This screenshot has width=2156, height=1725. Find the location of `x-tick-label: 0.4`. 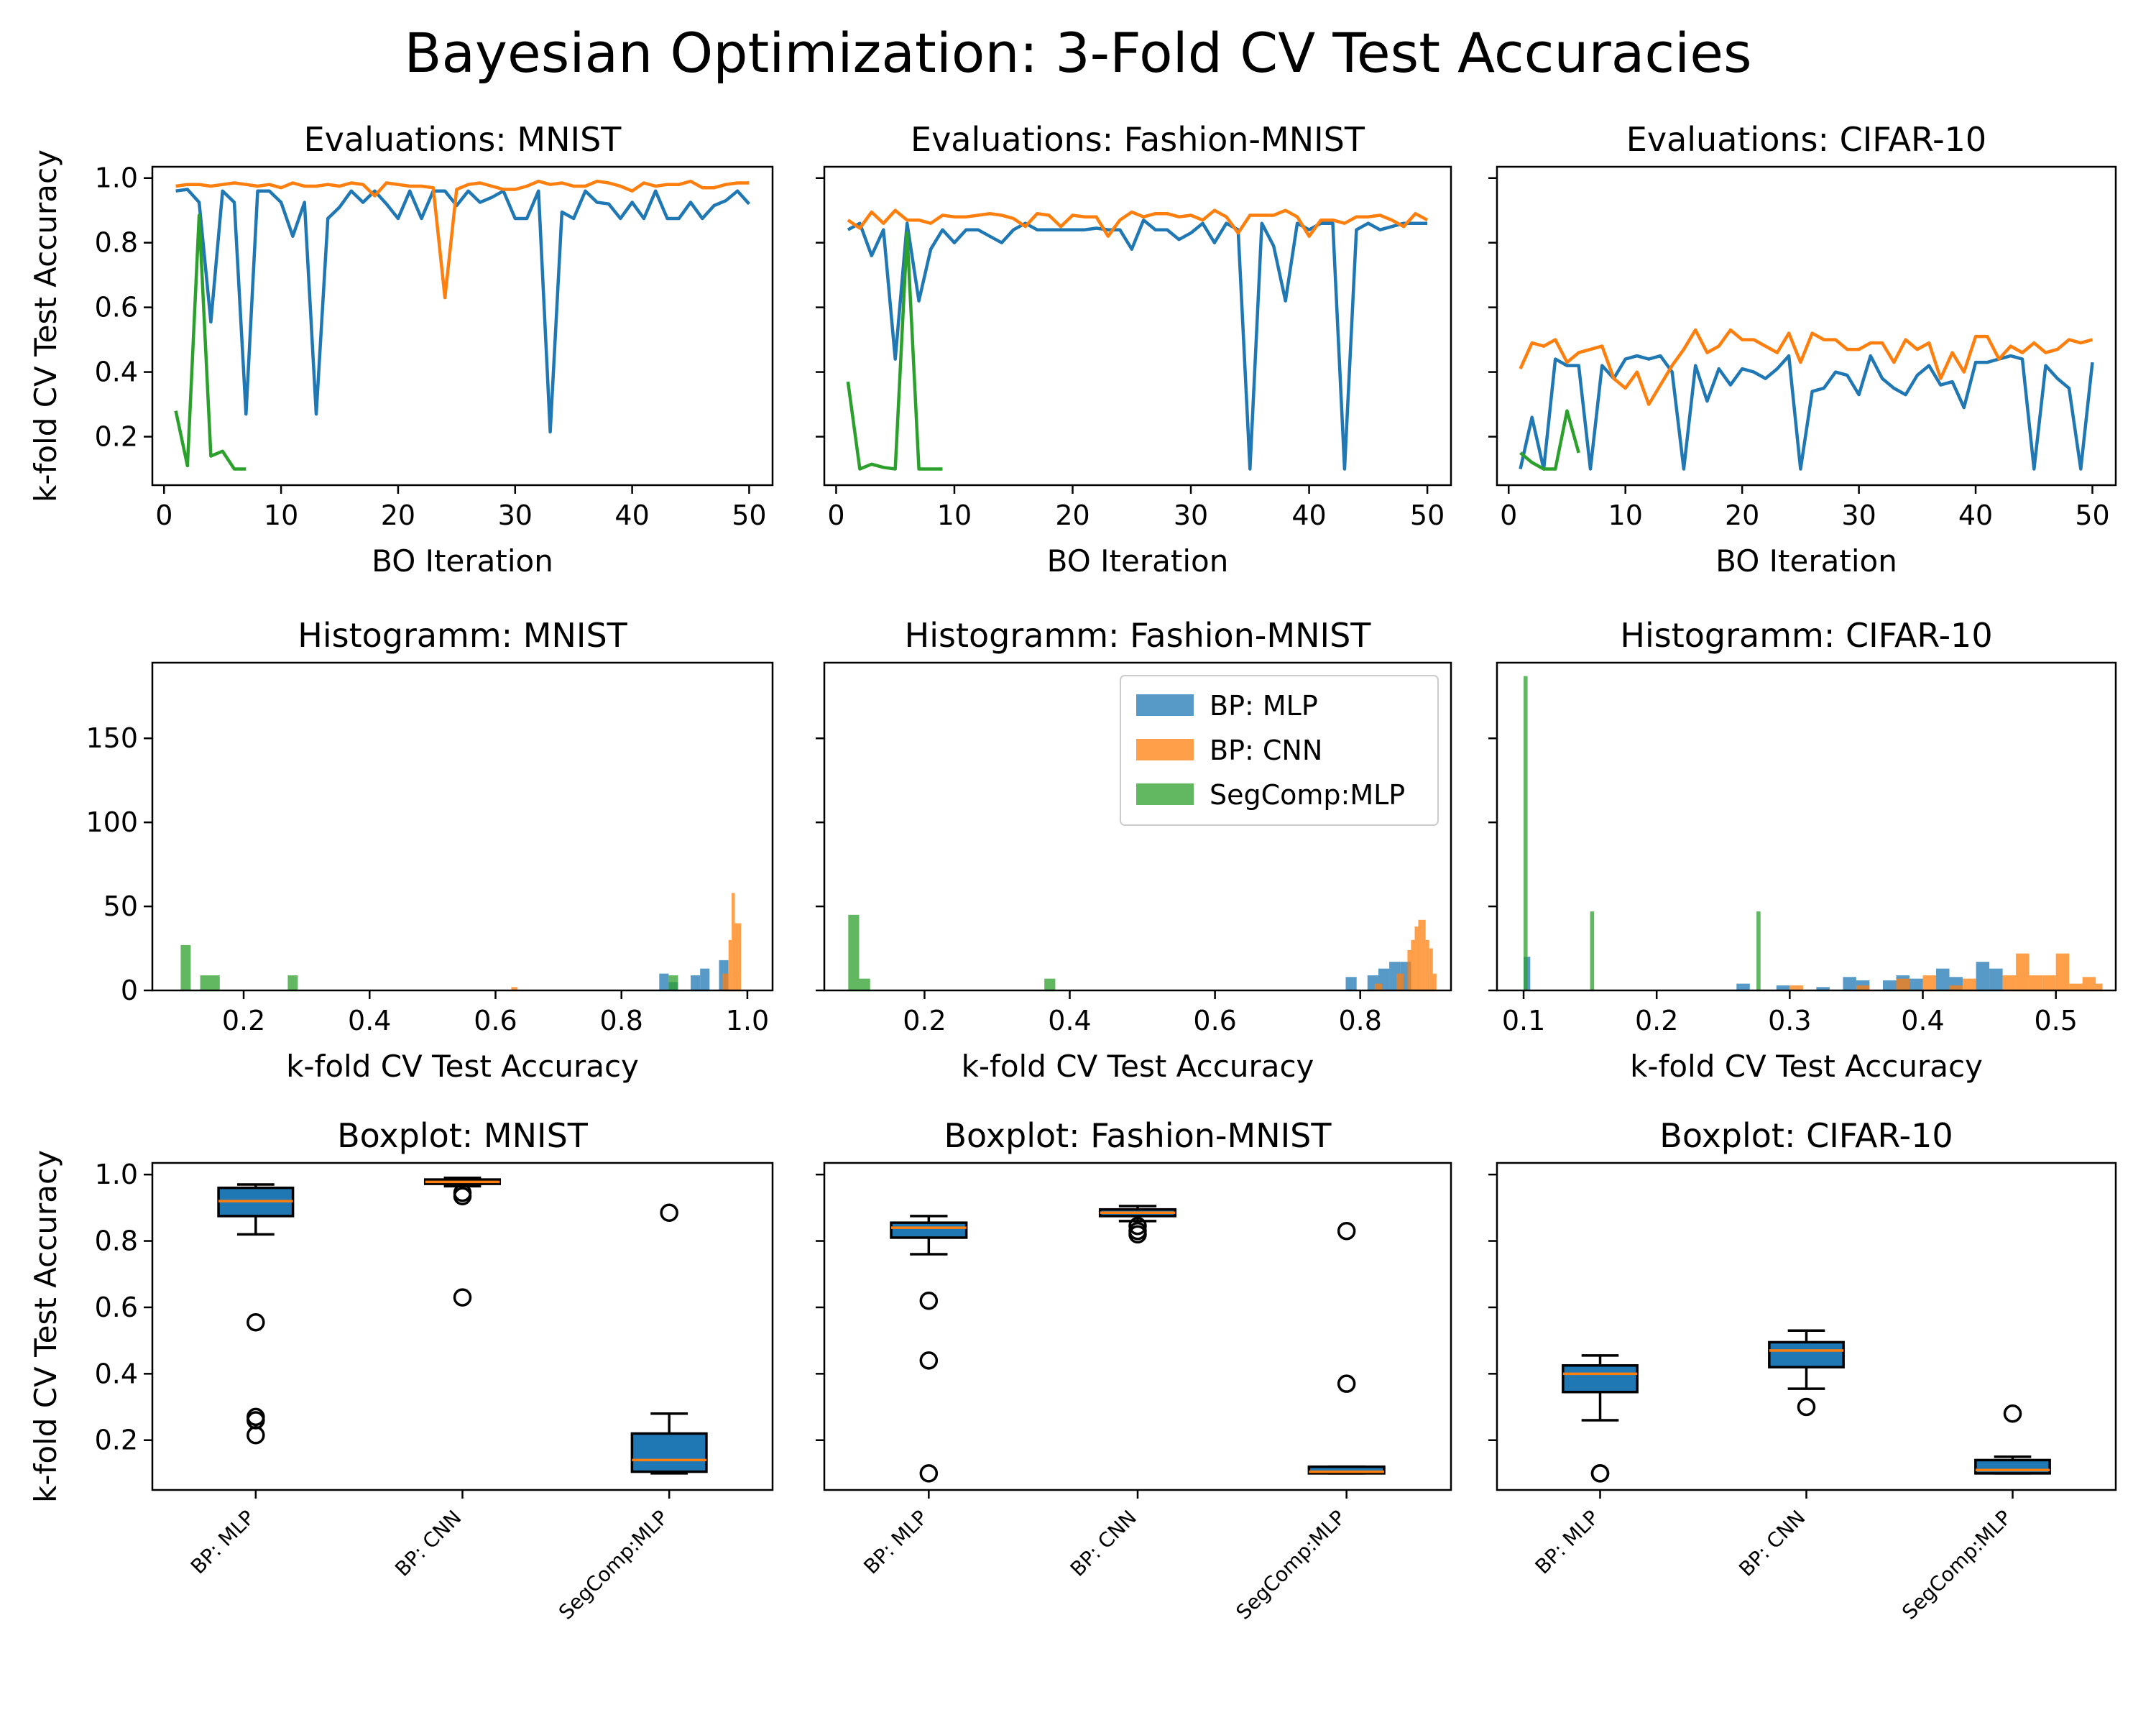

x-tick-label: 0.4 is located at coordinates (1923, 1020).